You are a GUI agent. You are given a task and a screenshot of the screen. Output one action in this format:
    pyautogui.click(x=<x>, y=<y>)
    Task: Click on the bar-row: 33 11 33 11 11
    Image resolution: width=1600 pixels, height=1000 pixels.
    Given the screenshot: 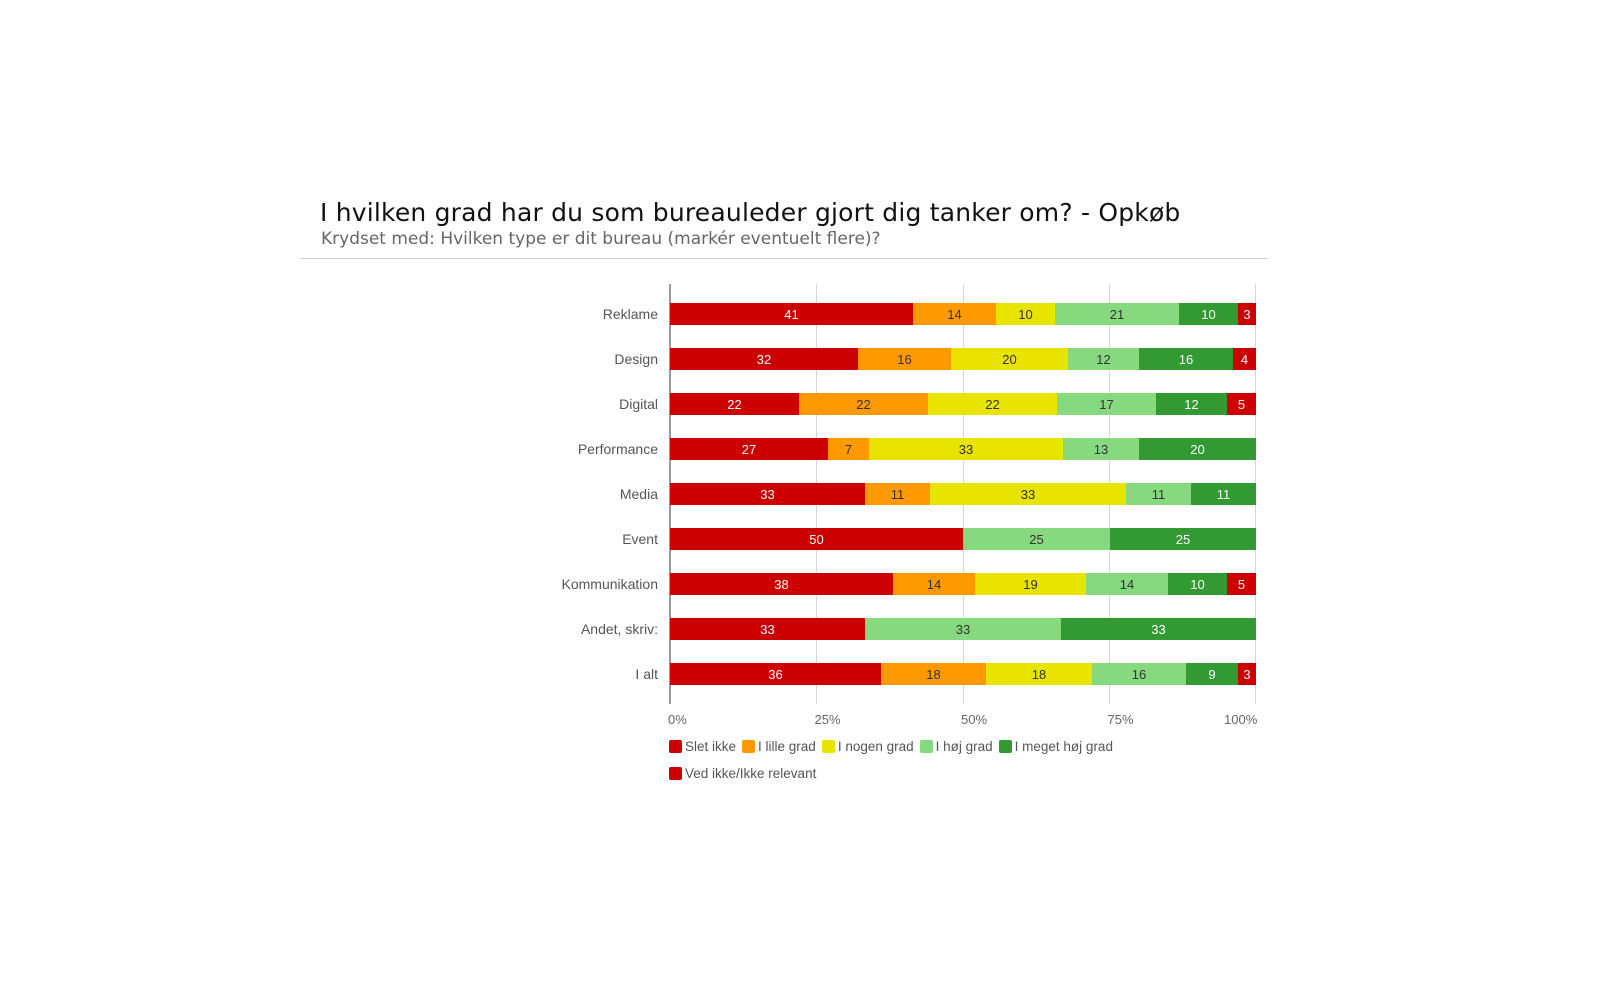 What is the action you would take?
    pyautogui.click(x=963, y=494)
    